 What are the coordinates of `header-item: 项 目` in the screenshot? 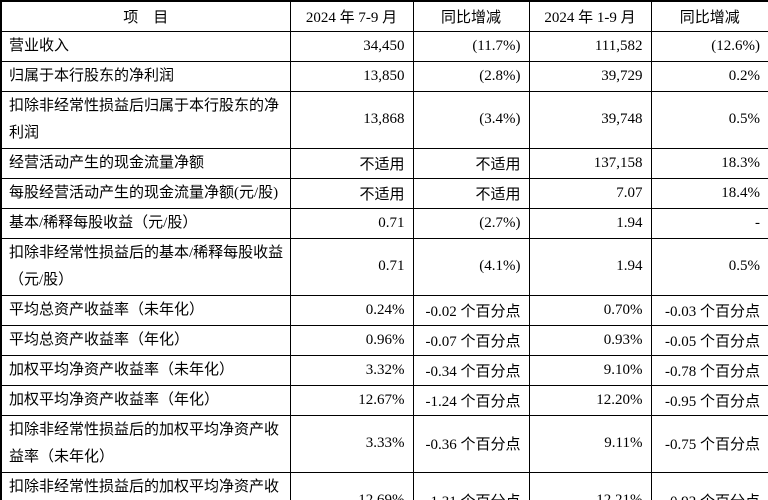 It's located at (145, 16).